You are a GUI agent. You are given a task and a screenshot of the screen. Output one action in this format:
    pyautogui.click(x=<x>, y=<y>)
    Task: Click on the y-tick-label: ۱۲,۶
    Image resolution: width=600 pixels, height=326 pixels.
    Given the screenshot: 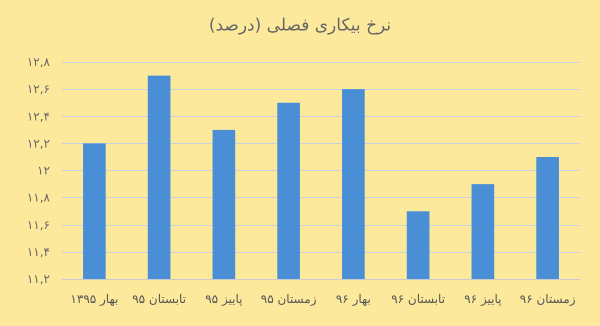 What is the action you would take?
    pyautogui.click(x=38, y=89)
    